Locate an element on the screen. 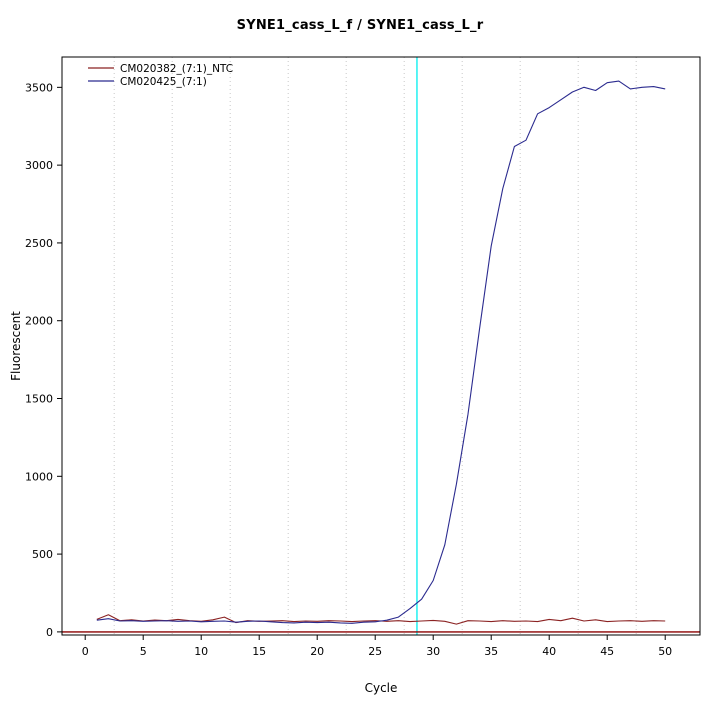 This screenshot has height=720, width=720. x-tick-label: 50 is located at coordinates (665, 651).